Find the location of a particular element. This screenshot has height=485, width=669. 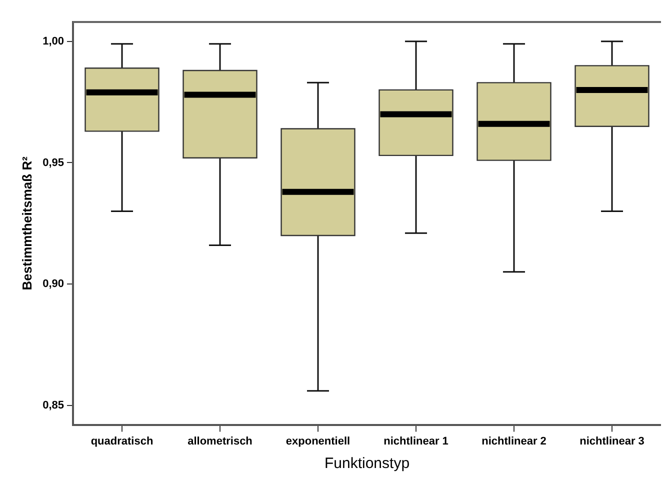

y-tick-label: 0,90 is located at coordinates (53, 284).